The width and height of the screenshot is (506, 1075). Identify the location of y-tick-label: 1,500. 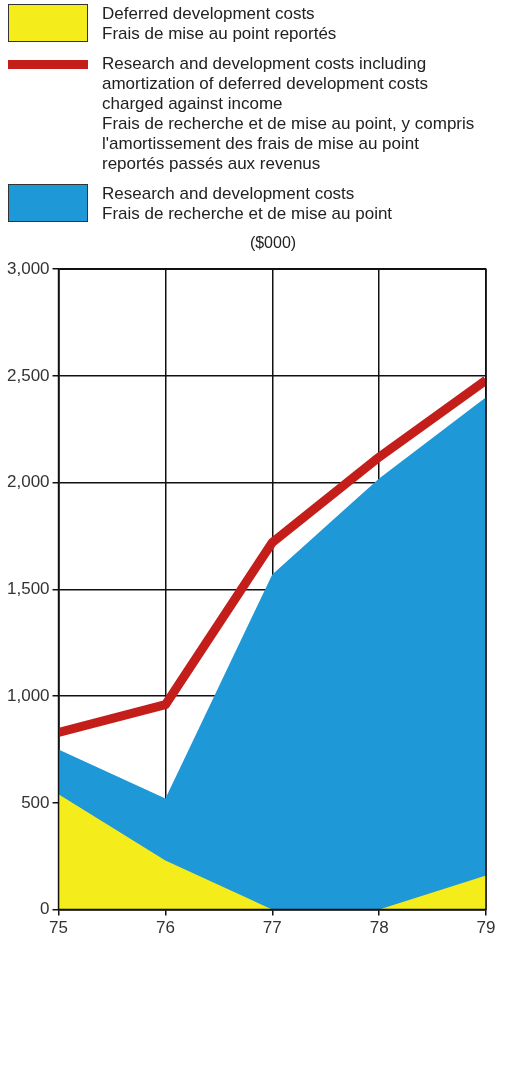
(28, 589).